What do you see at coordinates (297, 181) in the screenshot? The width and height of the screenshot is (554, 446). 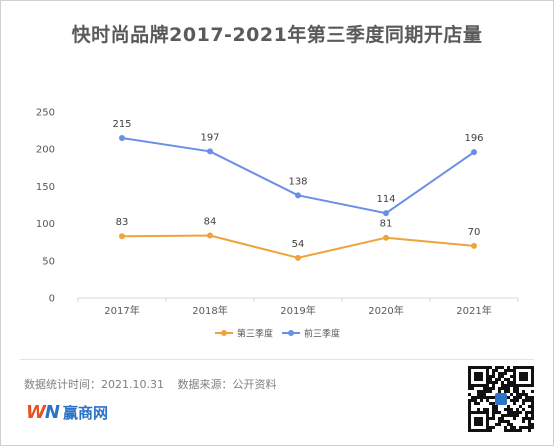 I see `data-label-1-2: 138` at bounding box center [297, 181].